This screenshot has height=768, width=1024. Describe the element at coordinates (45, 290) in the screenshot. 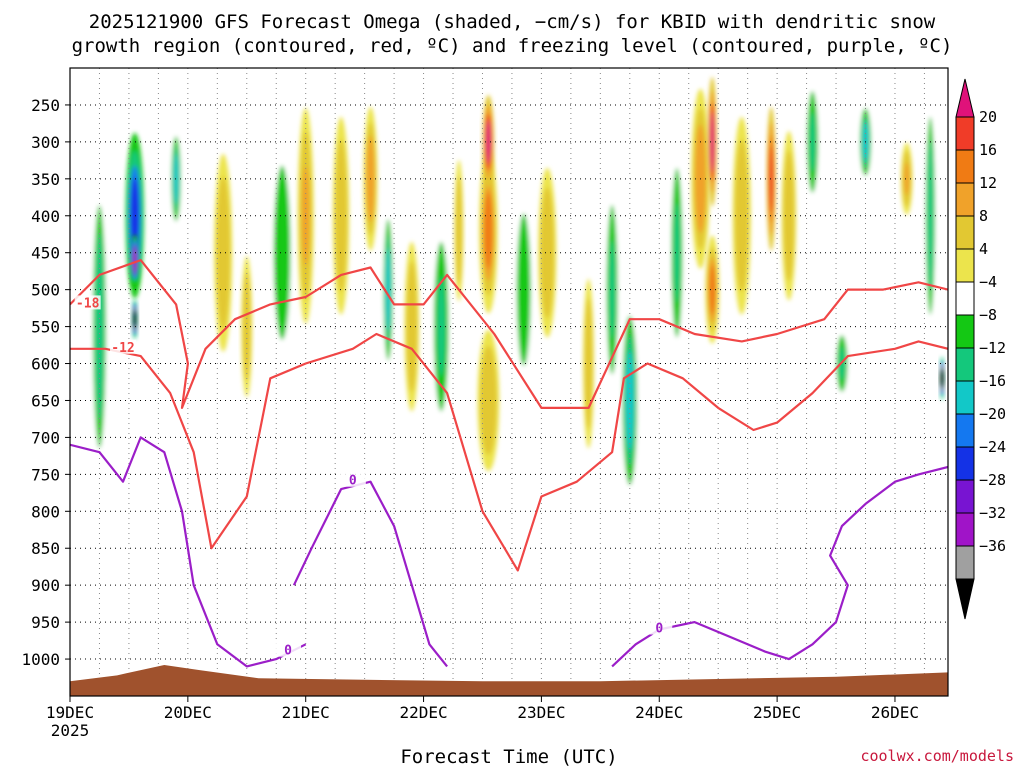

I see `y-tick-label: 500` at that location.